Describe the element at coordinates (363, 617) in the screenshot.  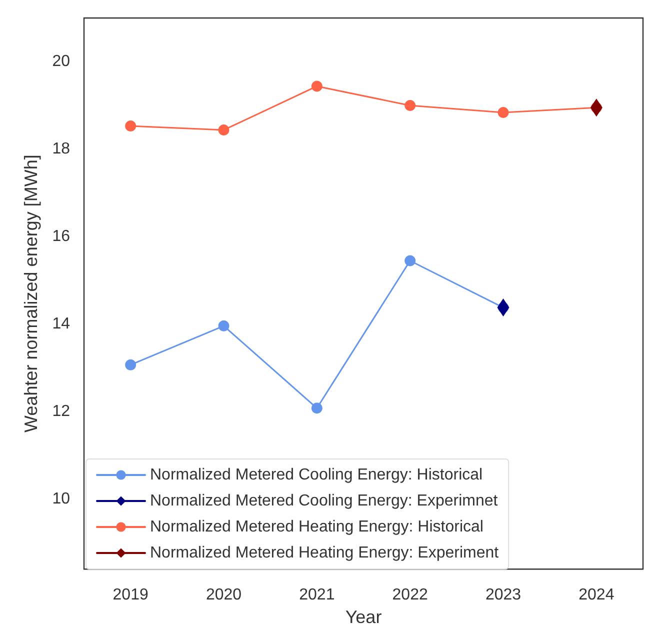
I see `x-axis-title: Year` at that location.